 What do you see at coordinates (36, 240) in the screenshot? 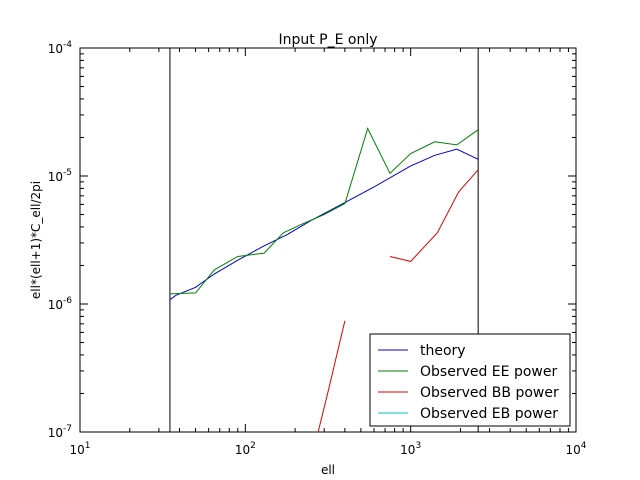
I see `y-axis-label: ell*(ell+1)*C_ell/2pi` at bounding box center [36, 240].